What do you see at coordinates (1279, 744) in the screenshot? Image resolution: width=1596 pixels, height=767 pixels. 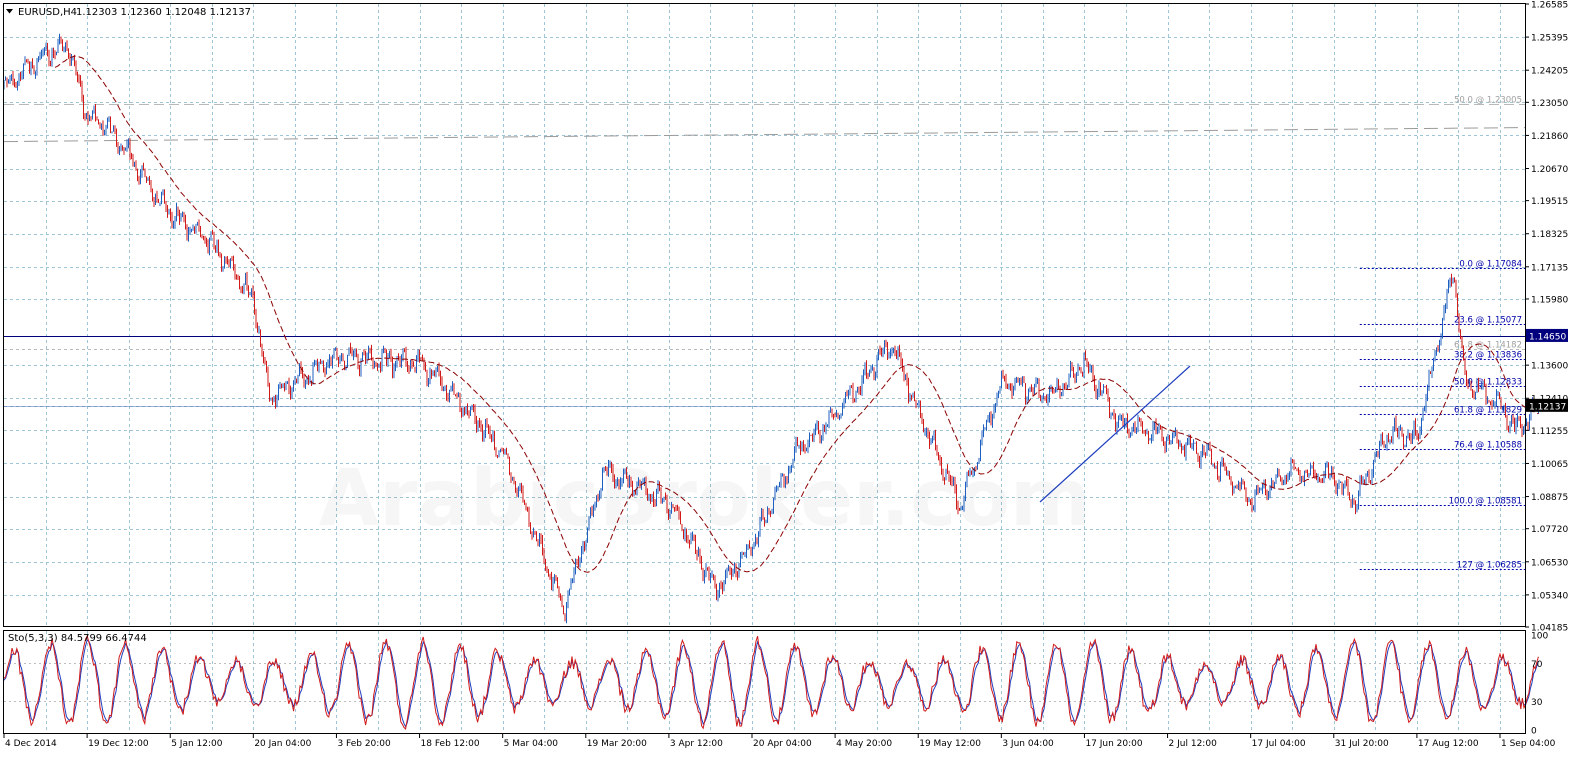 I see `time-tick-label: 17 Jul 04:00` at bounding box center [1279, 744].